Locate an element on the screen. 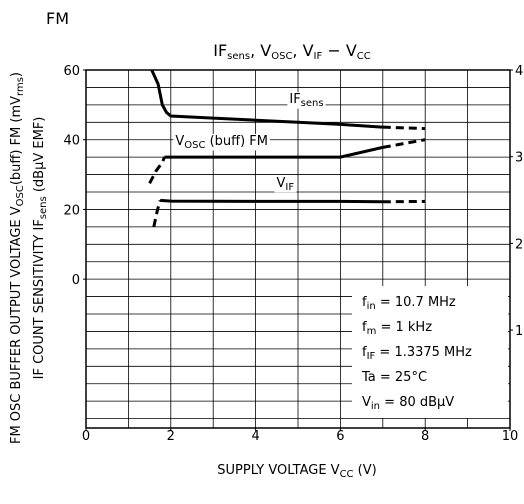 This screenshot has height=504, width=524. y-tick-label: 40 is located at coordinates (71, 141).